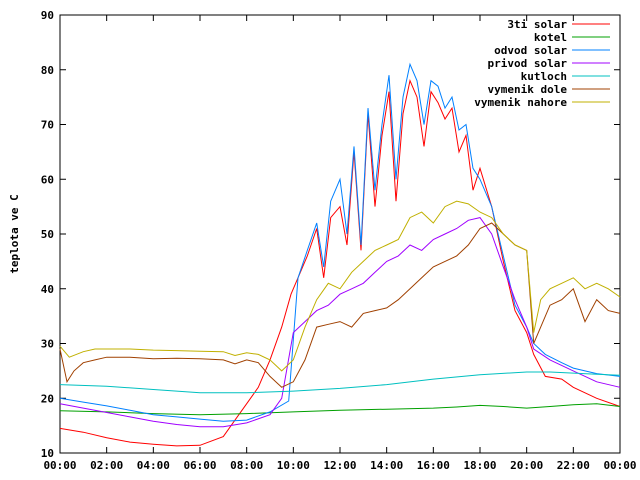  What do you see at coordinates (47, 398) in the screenshot?
I see `y-tick-label: 20` at bounding box center [47, 398].